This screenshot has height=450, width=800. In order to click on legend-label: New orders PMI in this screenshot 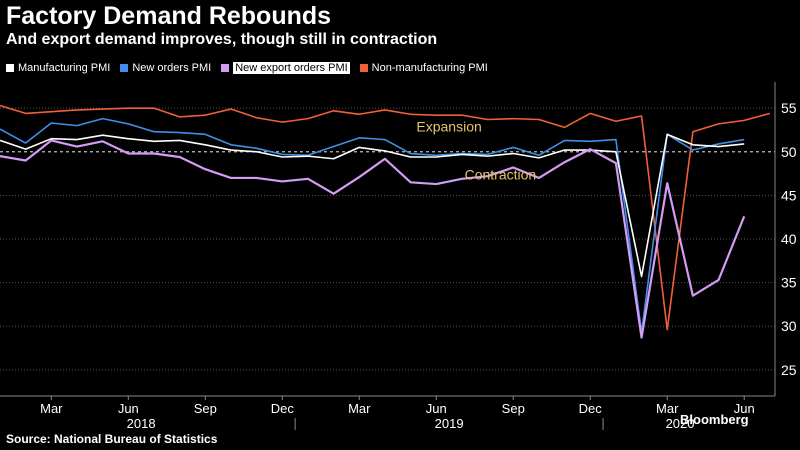, I will do `click(172, 68)`.